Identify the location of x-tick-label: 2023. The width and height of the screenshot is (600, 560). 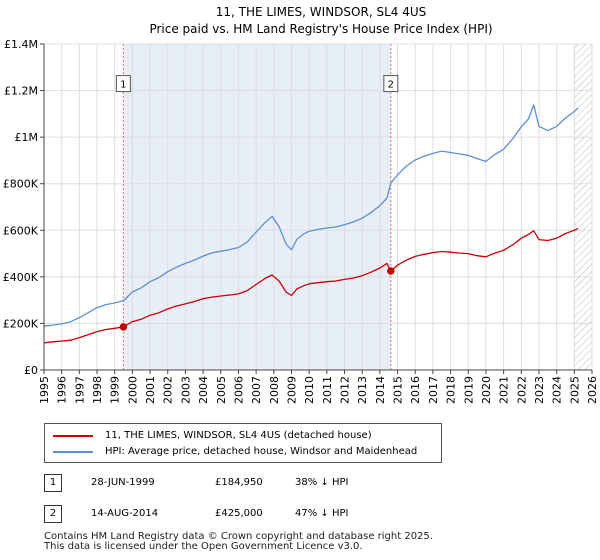
(539, 390).